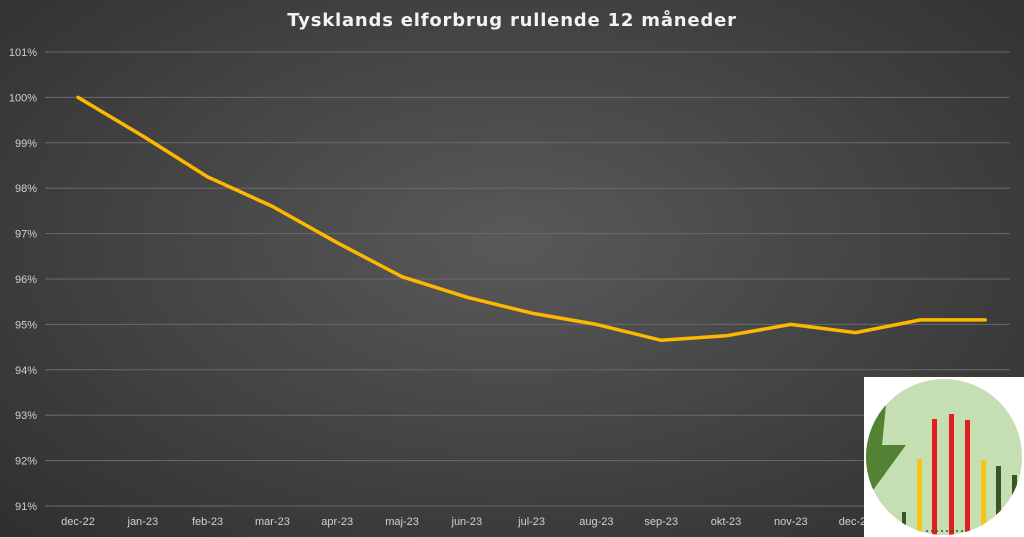  What do you see at coordinates (26, 416) in the screenshot?
I see `y-tick-label: 93%` at bounding box center [26, 416].